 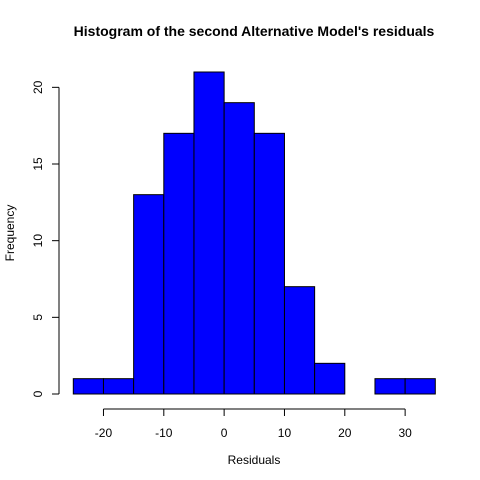 I want to click on x-tick-label: 30, so click(x=405, y=433).